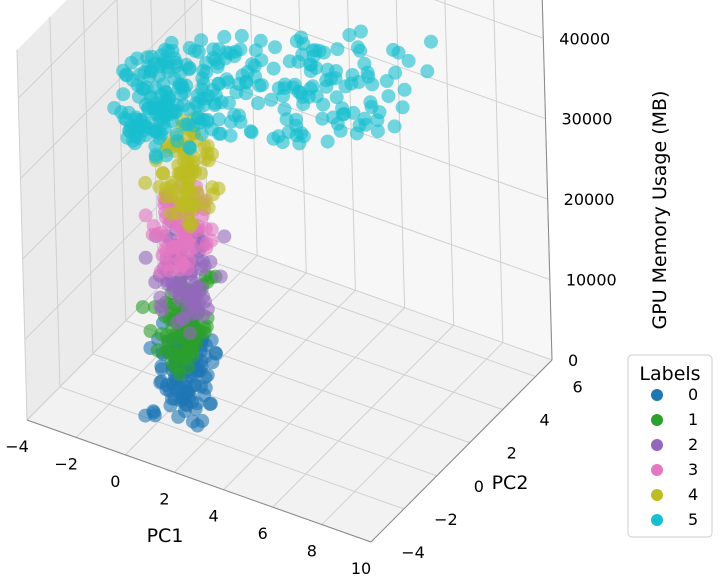  What do you see at coordinates (573, 360) in the screenshot?
I see `z-tick-label: 0` at bounding box center [573, 360].